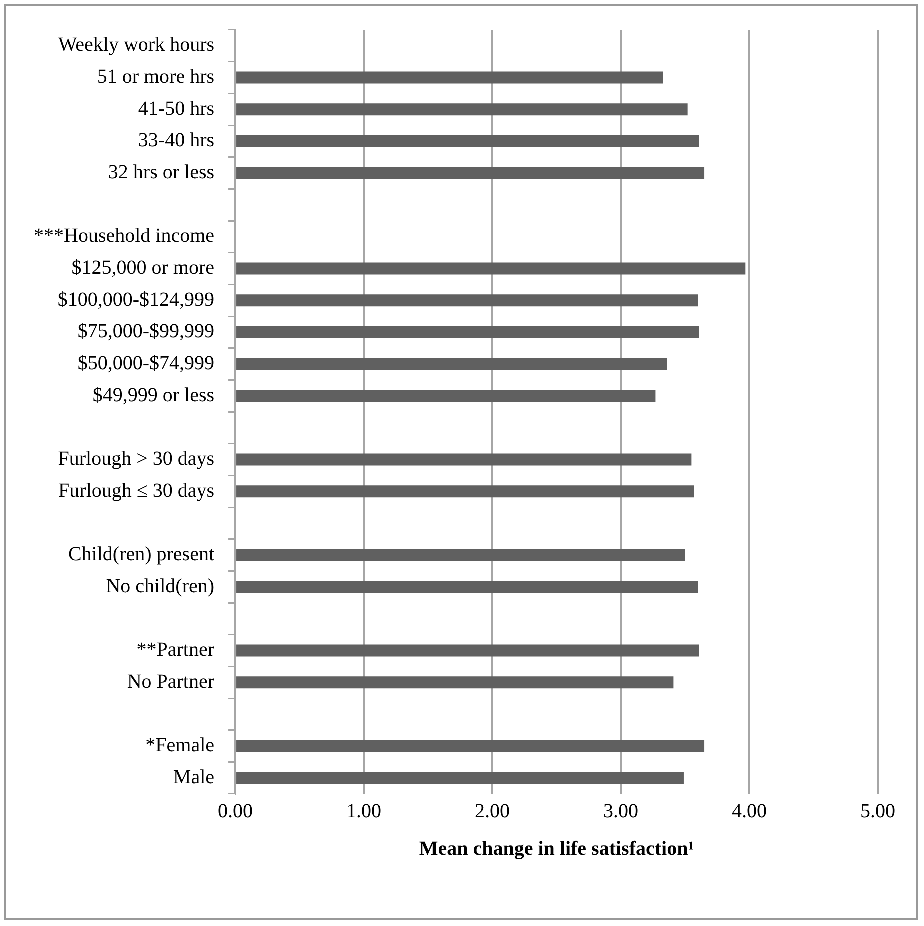 Image resolution: width=924 pixels, height=926 pixels. What do you see at coordinates (153, 395) in the screenshot?
I see `y-tick-label: $49,999 or less` at bounding box center [153, 395].